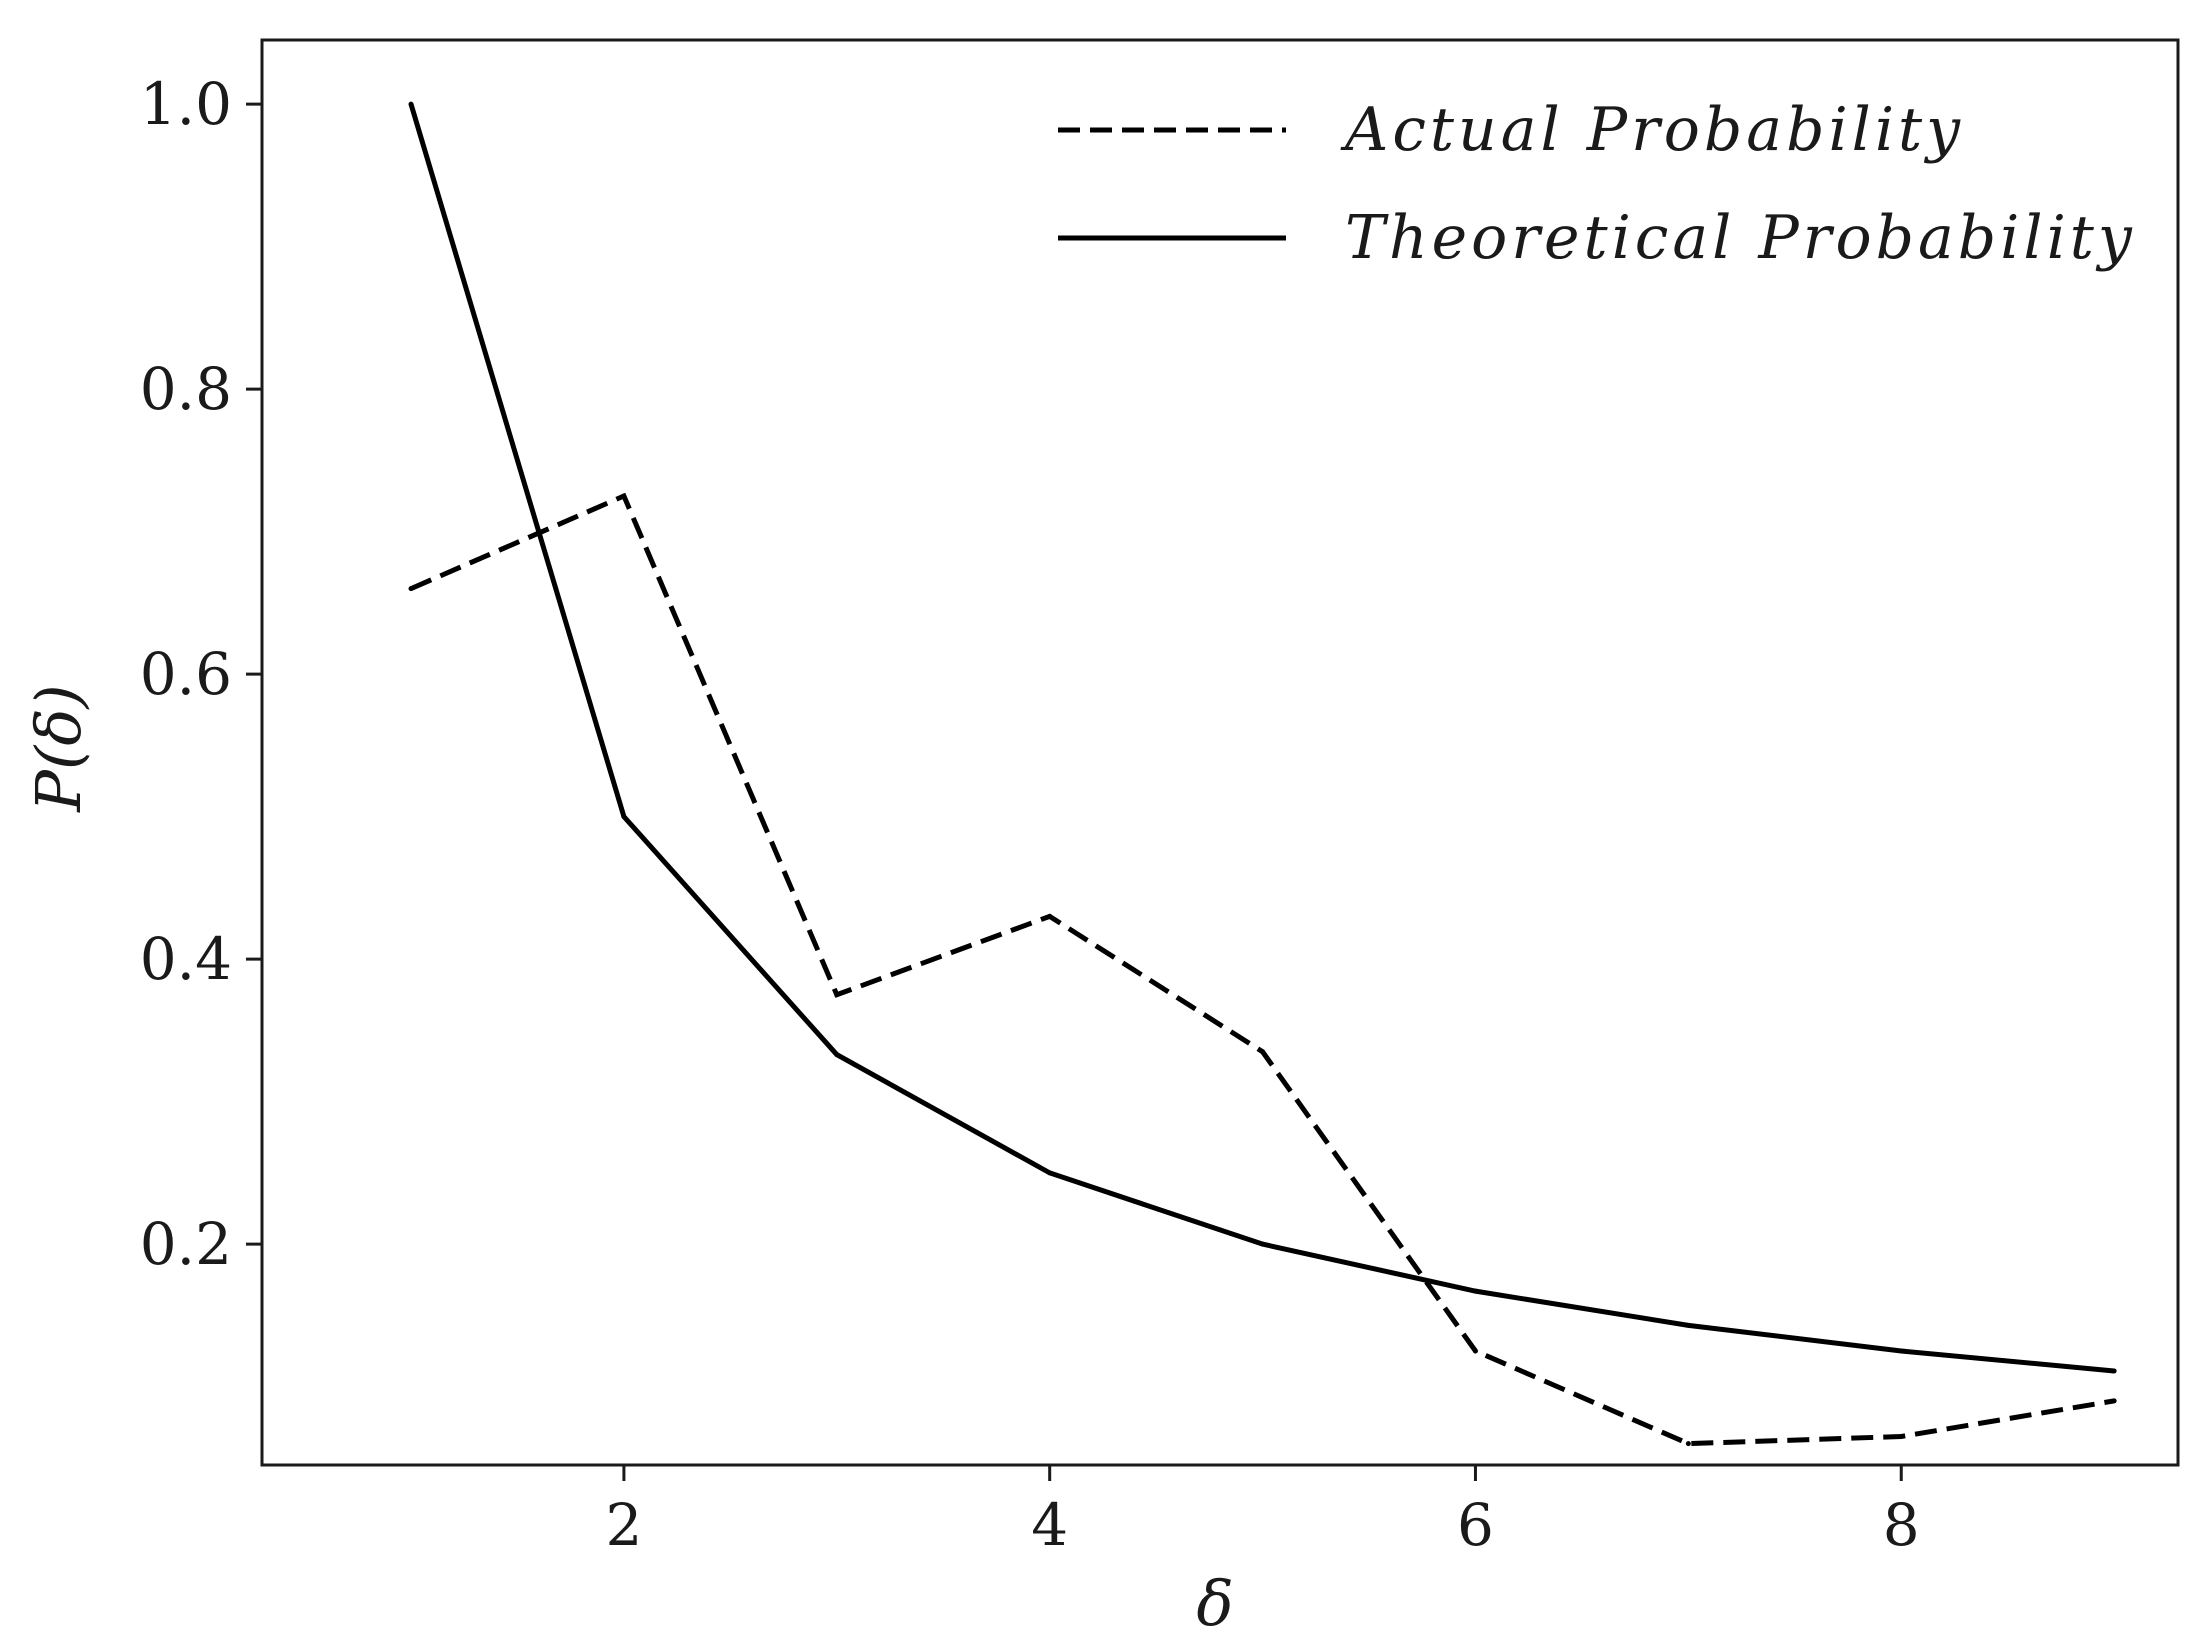  I want to click on x-tick-label: 4, so click(1049, 1525).